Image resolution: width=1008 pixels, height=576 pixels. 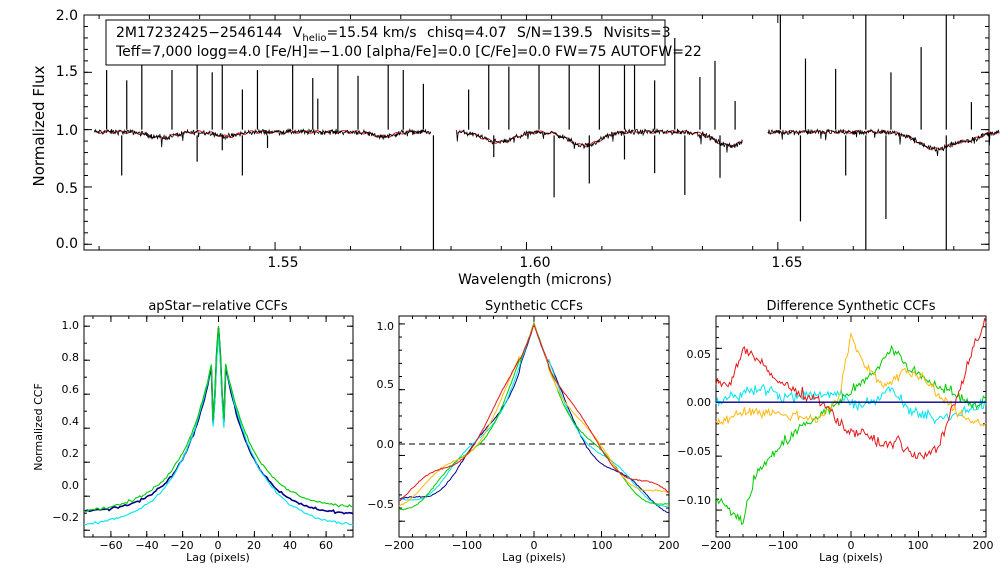 What do you see at coordinates (110, 545) in the screenshot?
I see `apstar-xtick-label: −60` at bounding box center [110, 545].